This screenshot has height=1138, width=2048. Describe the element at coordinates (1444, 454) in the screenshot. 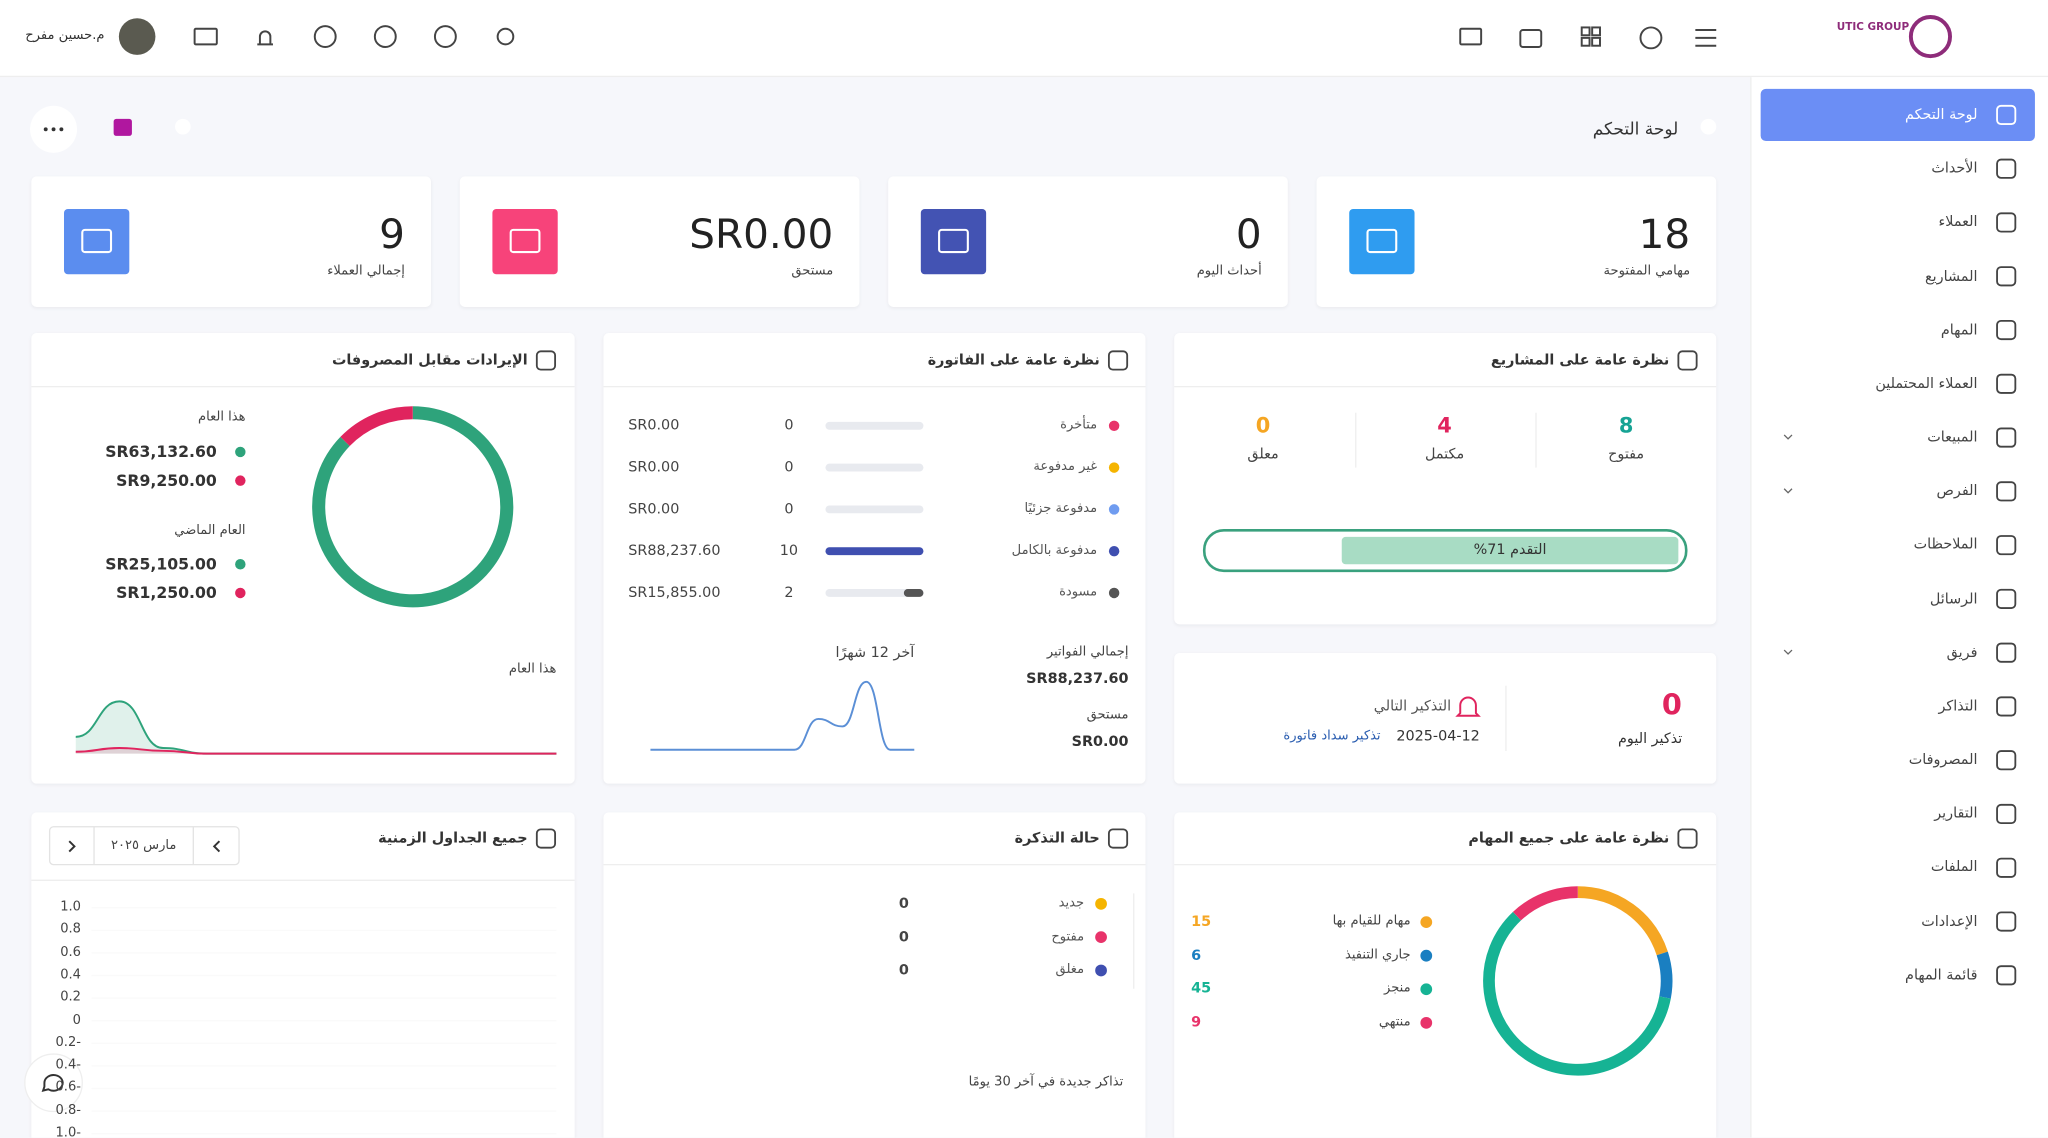

I see `project-stat-label: مكتمل` at that location.